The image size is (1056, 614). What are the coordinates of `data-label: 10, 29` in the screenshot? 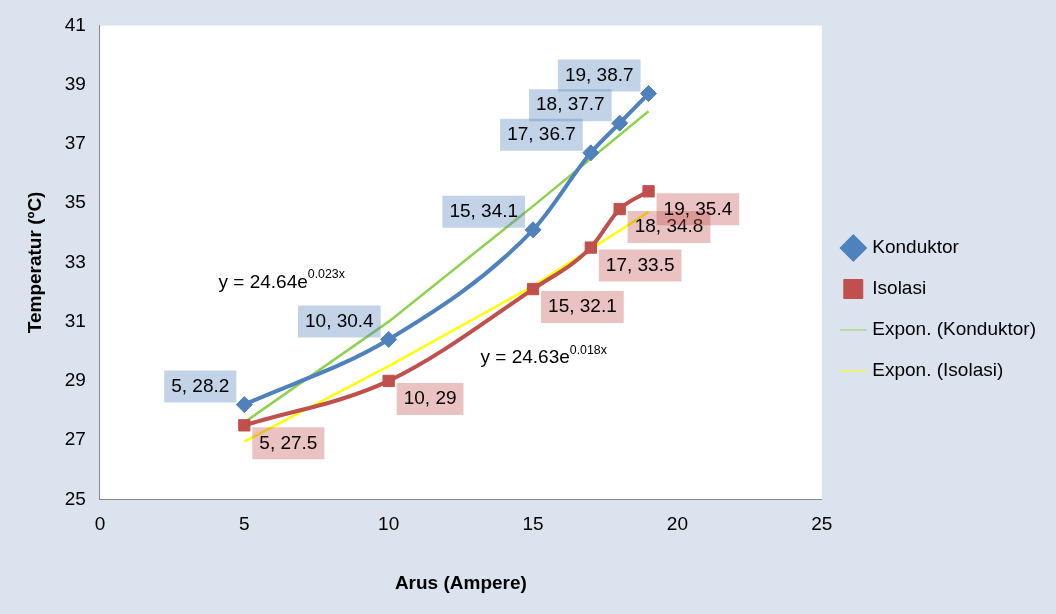 It's located at (430, 398).